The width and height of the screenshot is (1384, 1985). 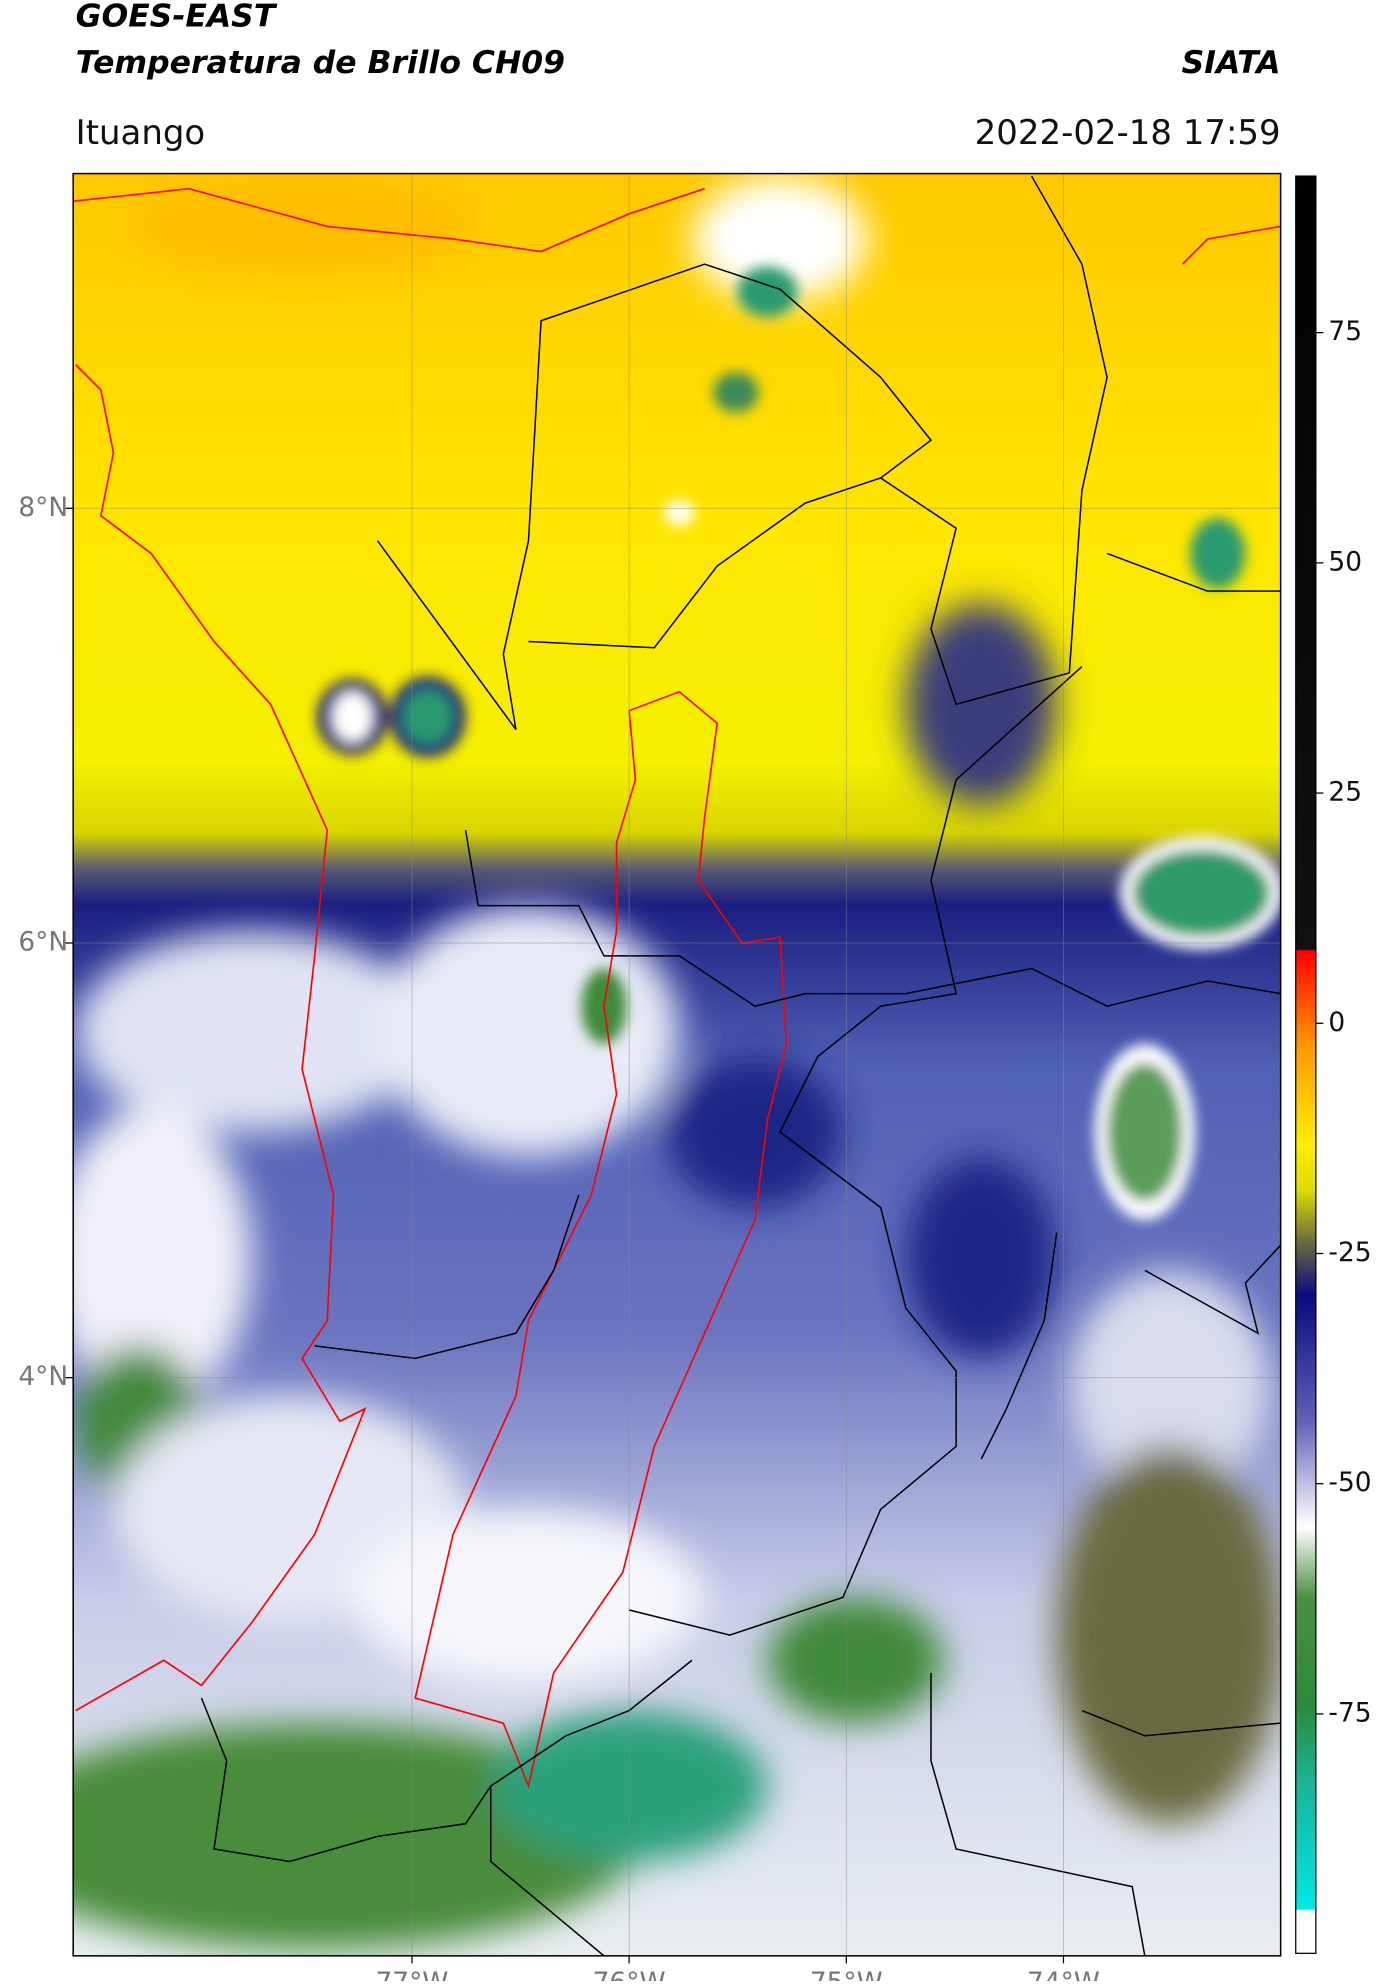 I want to click on y-tick-label: 6°N, so click(x=43, y=941).